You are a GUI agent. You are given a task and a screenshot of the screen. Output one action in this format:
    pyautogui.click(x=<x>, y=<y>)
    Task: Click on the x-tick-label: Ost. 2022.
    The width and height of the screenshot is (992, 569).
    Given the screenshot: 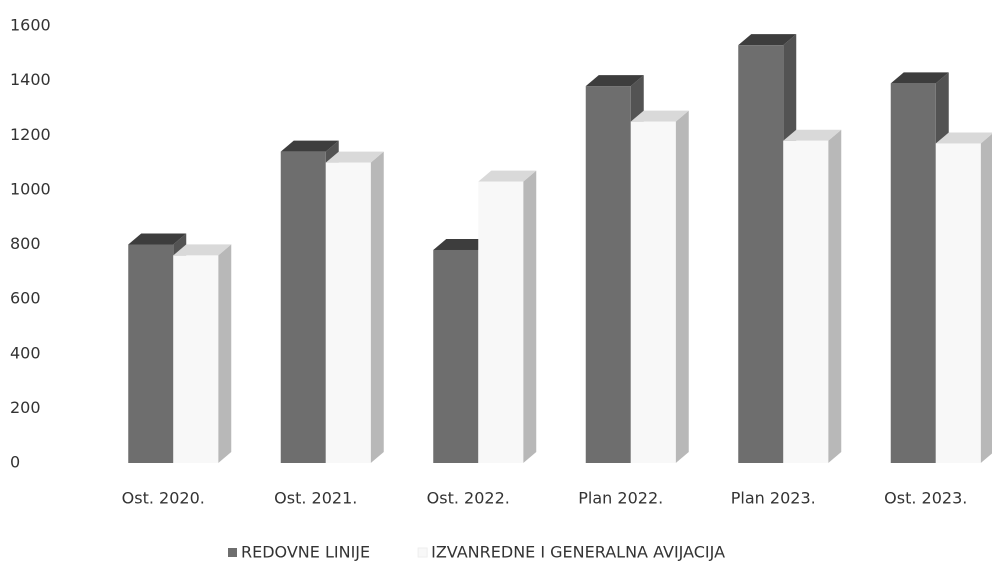 What is the action you would take?
    pyautogui.click(x=468, y=498)
    